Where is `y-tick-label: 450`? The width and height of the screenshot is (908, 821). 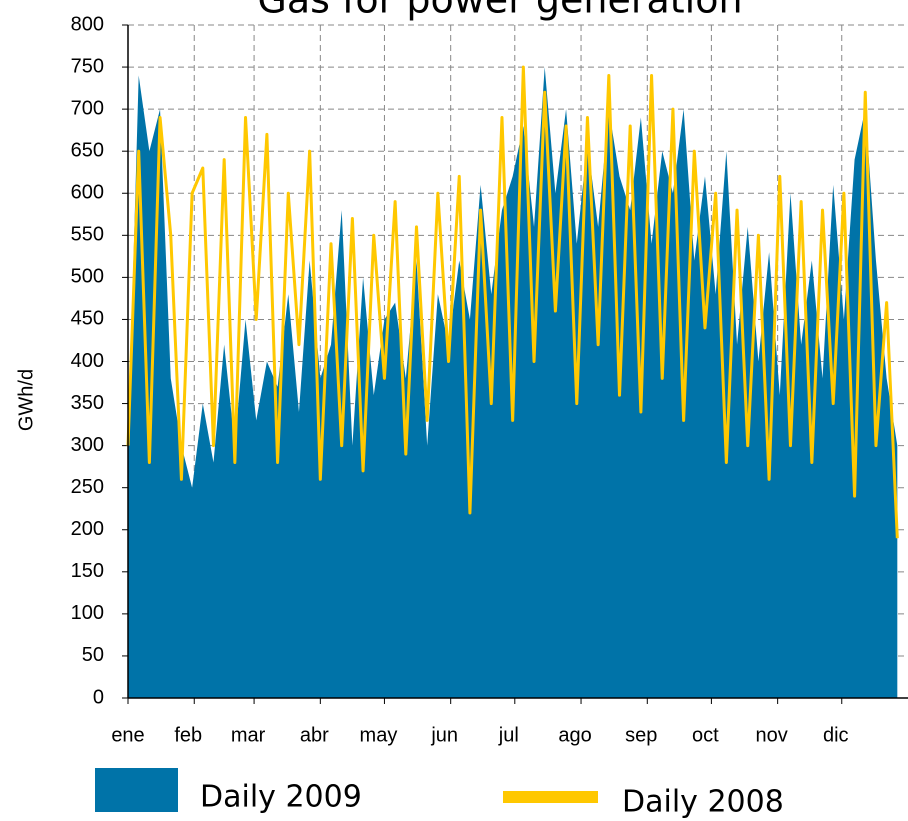
y-tick-label: 450 is located at coordinates (87, 319).